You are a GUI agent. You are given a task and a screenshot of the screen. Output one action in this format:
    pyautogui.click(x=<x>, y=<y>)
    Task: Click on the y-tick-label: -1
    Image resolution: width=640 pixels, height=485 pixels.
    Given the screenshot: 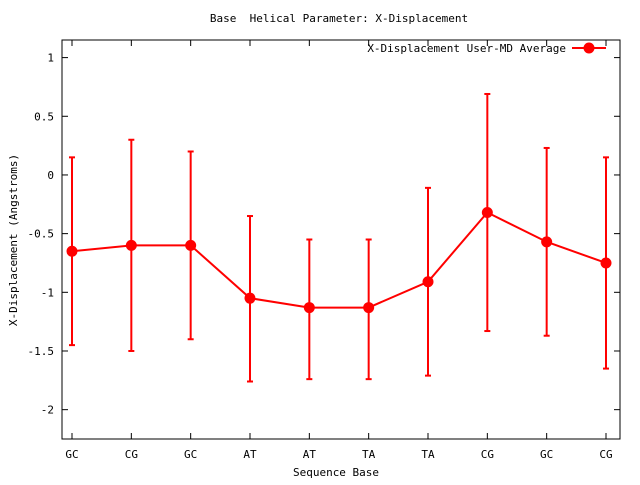 What is the action you would take?
    pyautogui.click(x=47, y=292)
    